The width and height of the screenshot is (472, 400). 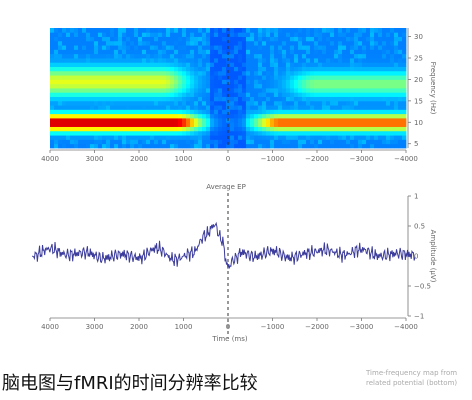 What do you see at coordinates (50, 327) in the screenshot?
I see `ep-x-tick-label: 4000` at bounding box center [50, 327].